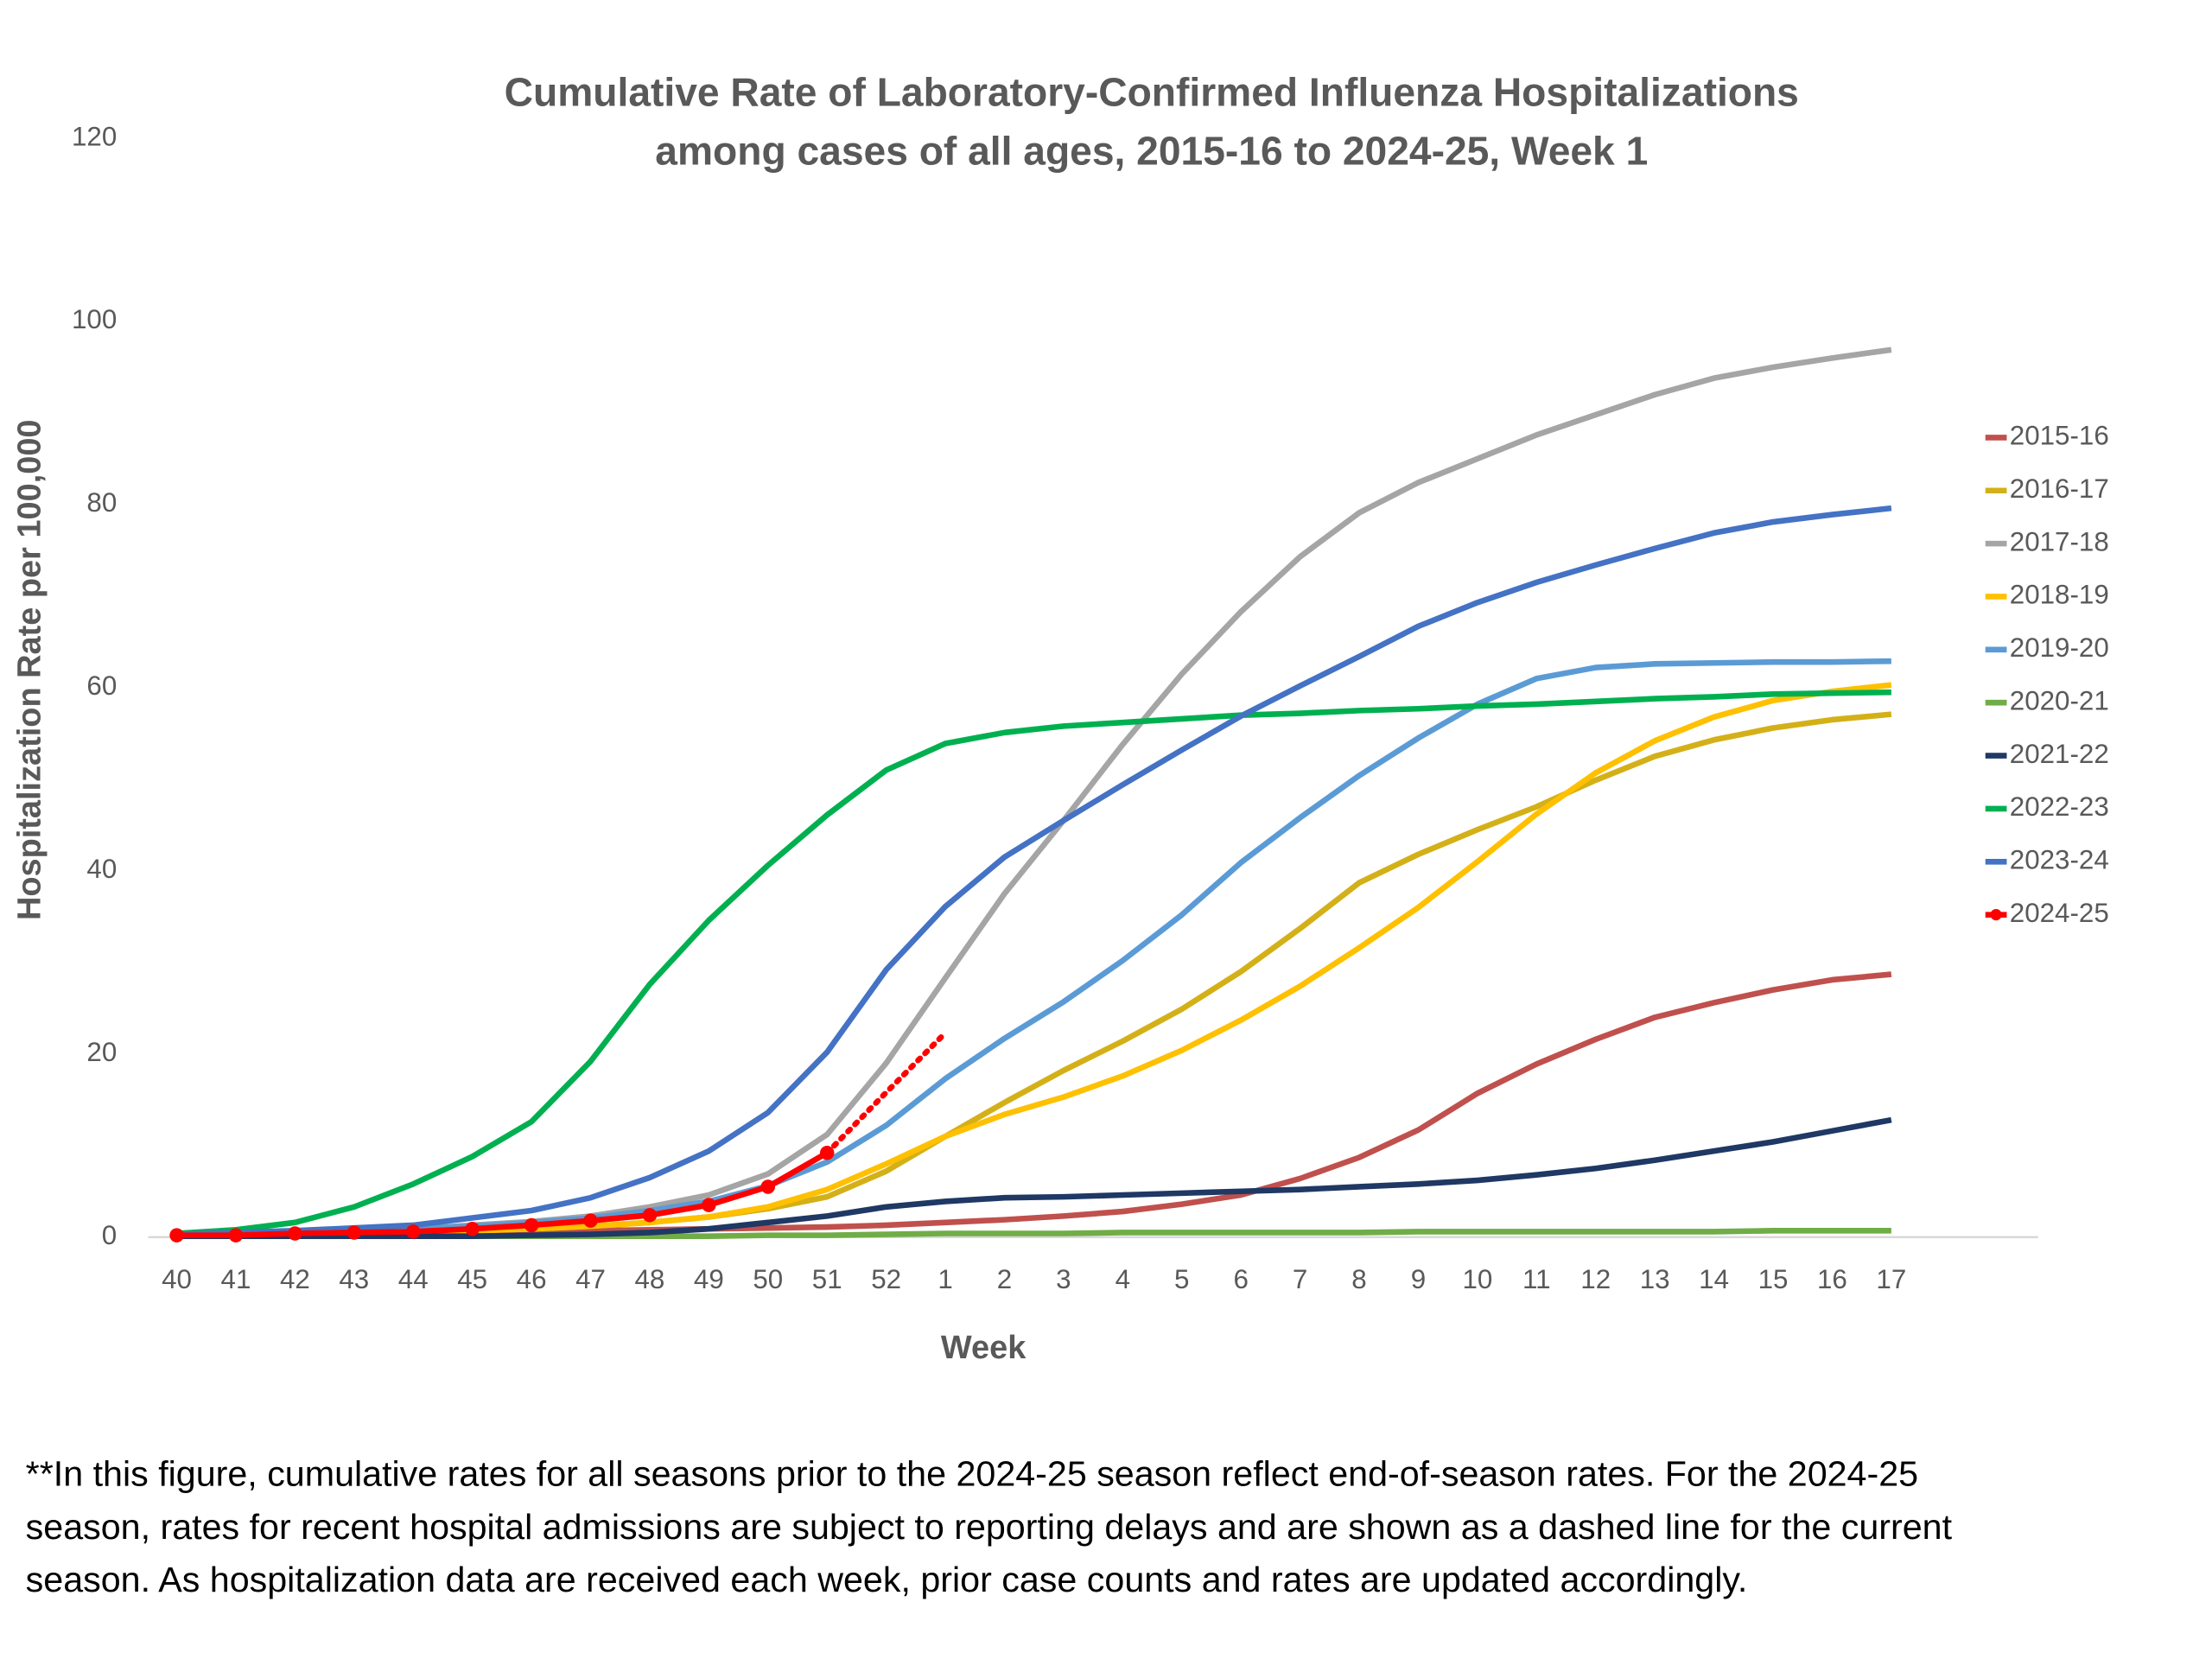 This screenshot has width=2212, height=1659. What do you see at coordinates (2059, 754) in the screenshot?
I see `legend-label: 2021-22` at bounding box center [2059, 754].